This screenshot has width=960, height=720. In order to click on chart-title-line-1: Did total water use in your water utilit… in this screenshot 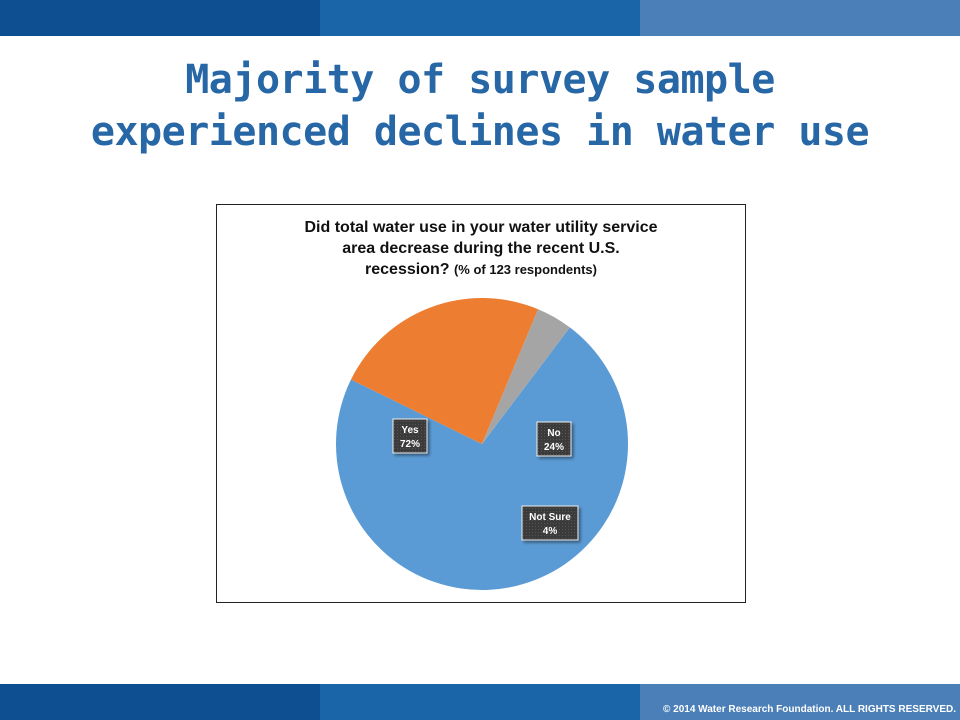, I will do `click(481, 227)`.